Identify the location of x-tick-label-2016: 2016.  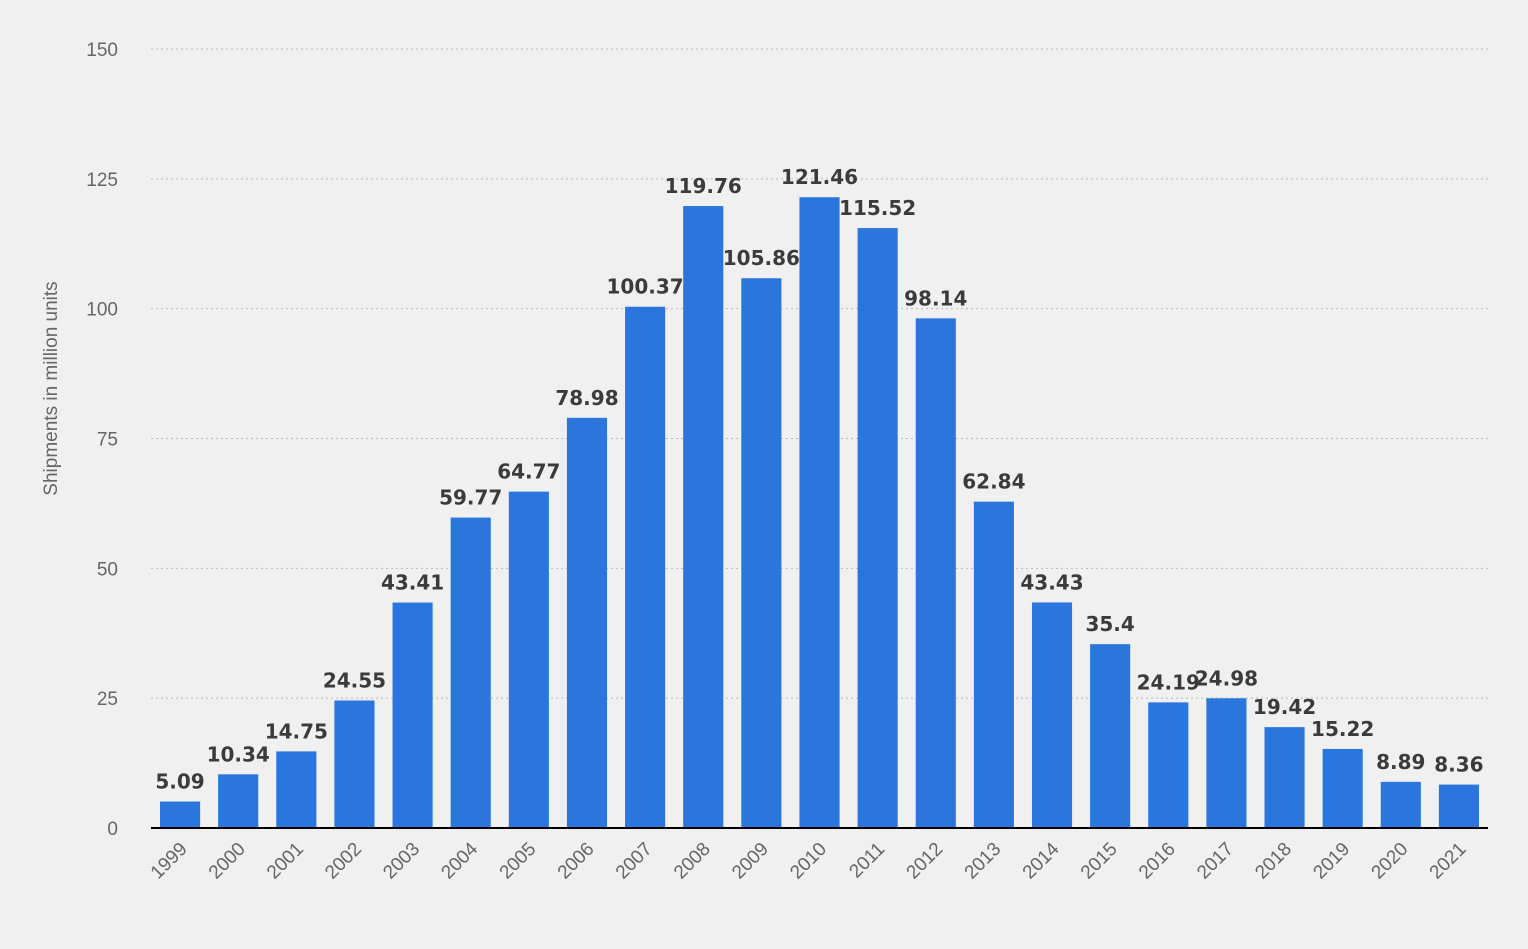
(1157, 861).